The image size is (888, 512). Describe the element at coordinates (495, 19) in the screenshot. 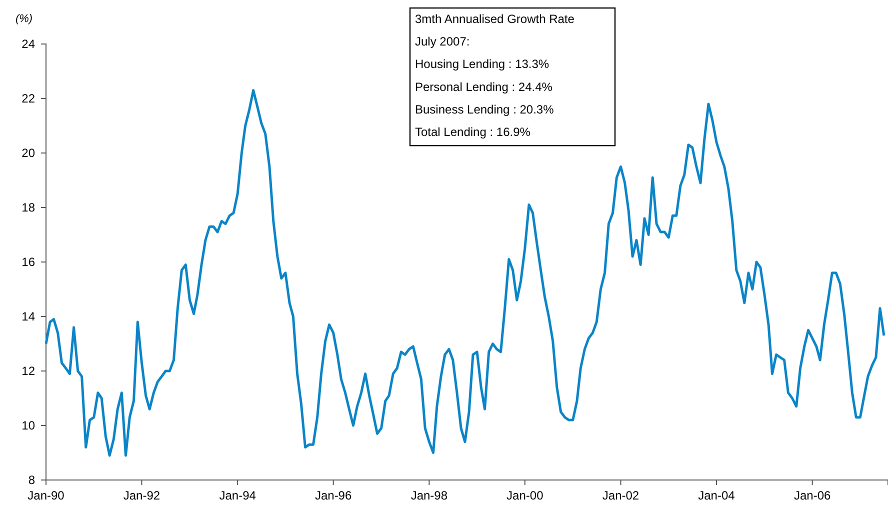

I see `text: 3mth Annualised Growth Rate` at that location.